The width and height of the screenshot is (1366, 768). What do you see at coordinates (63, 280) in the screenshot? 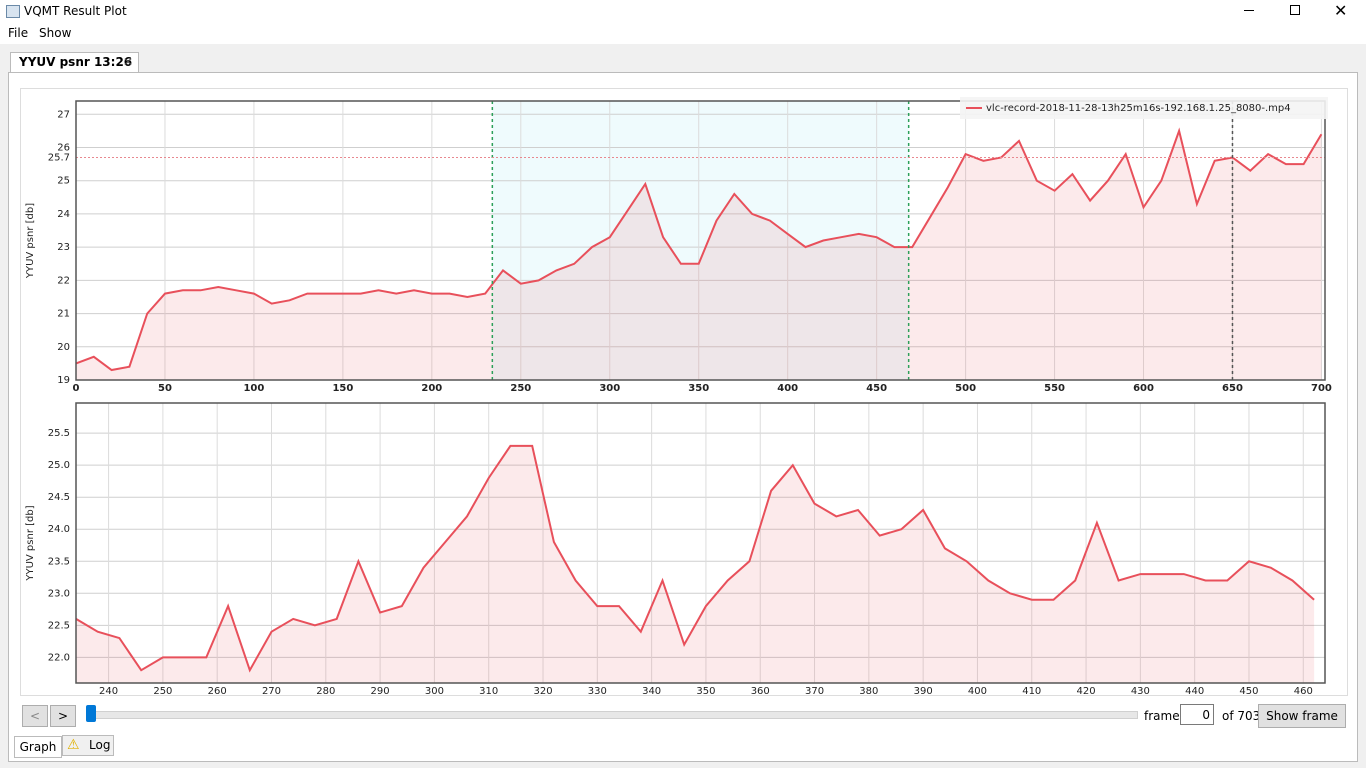
I see `y-tick-label: 22` at bounding box center [63, 280].